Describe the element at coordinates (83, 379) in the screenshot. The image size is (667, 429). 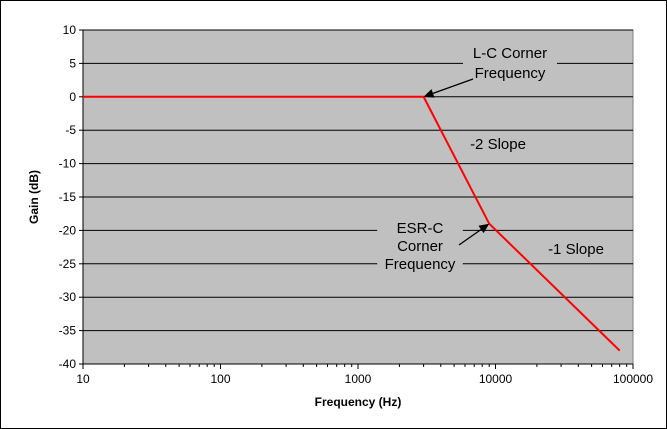
I see `x-tick-label: 10` at that location.